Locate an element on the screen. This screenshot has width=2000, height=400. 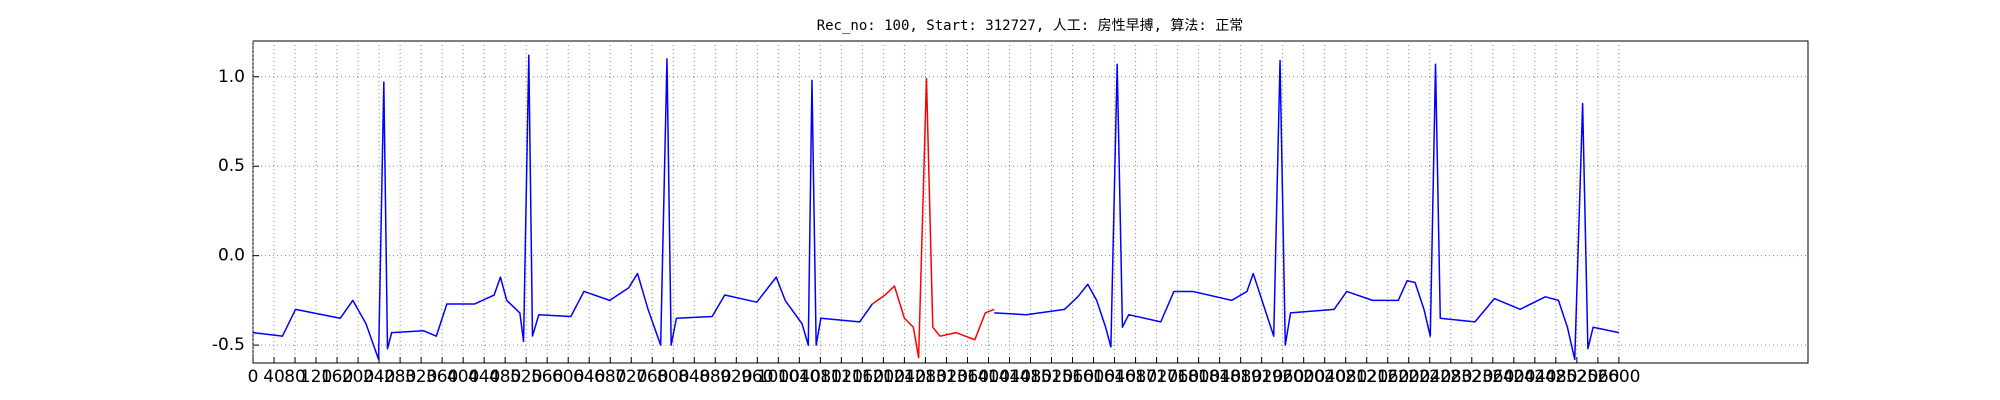
x-tick-label: 2480 is located at coordinates (1555, 377).